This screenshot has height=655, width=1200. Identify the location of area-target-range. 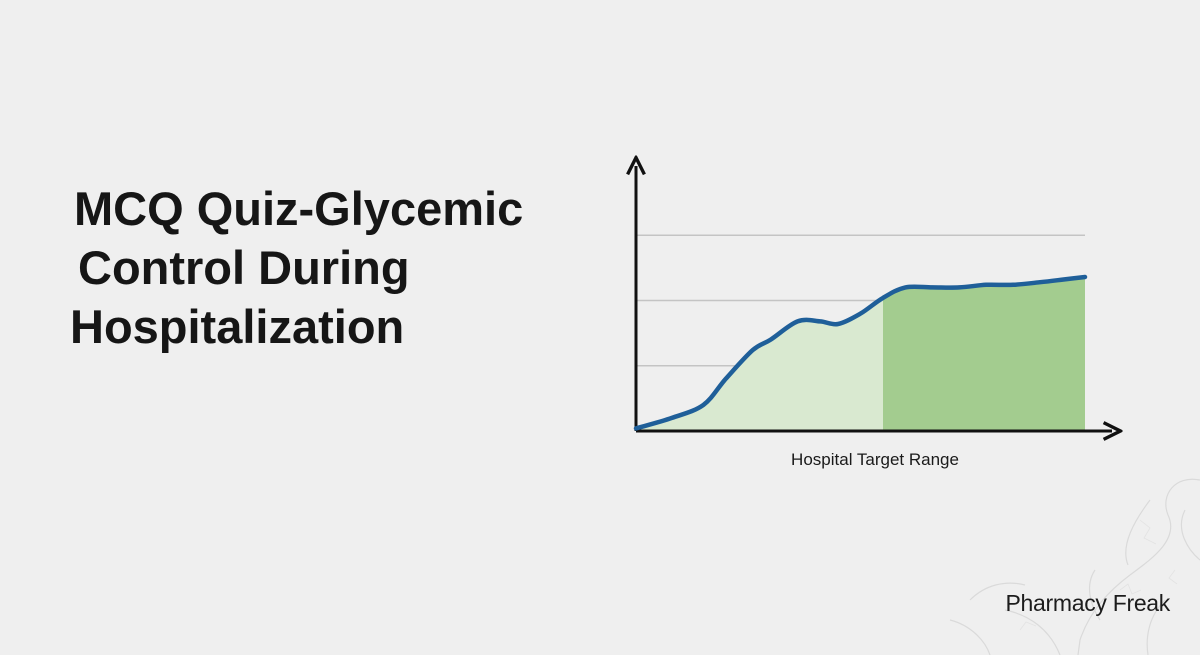
(983, 354).